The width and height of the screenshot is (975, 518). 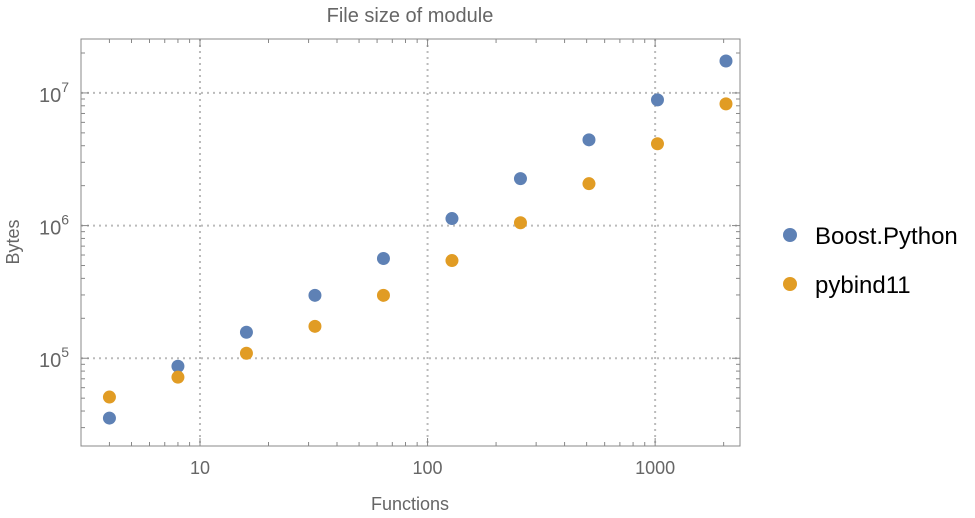 I want to click on x-tick-label: 100, so click(x=428, y=468).